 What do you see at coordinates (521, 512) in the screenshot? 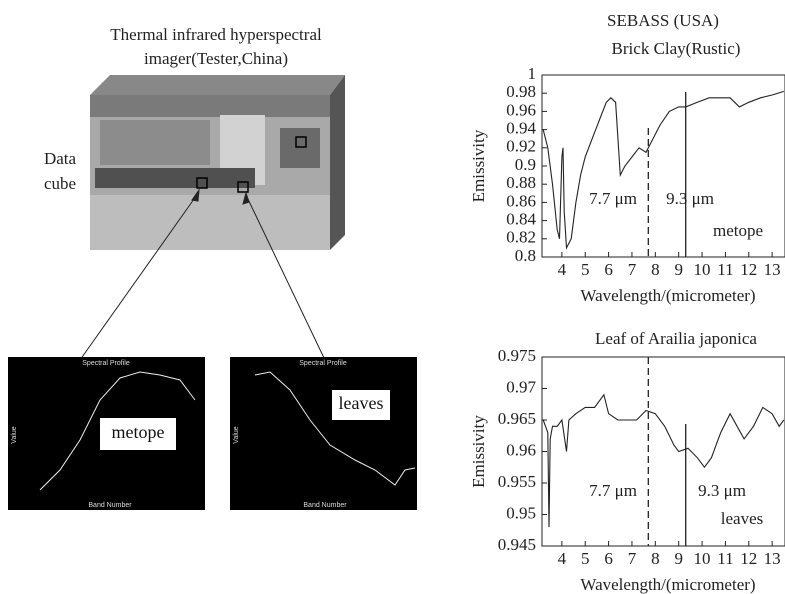
I see `y-tick-label: 0.95` at bounding box center [521, 512].